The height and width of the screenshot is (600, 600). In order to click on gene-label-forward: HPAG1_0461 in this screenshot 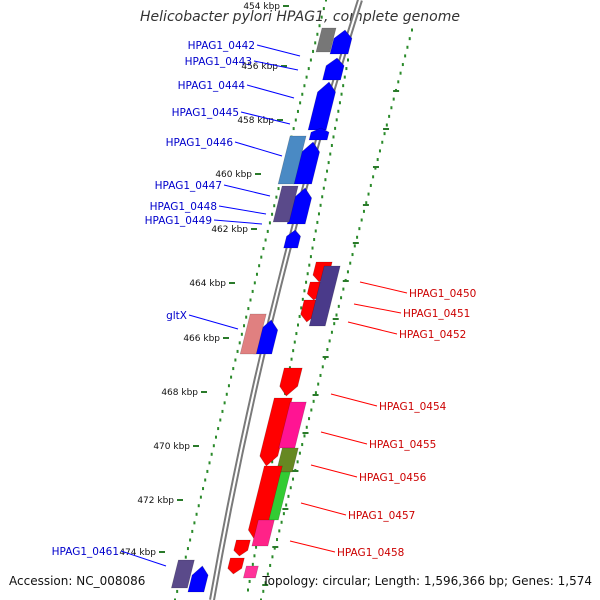, I will do `click(85, 552)`.